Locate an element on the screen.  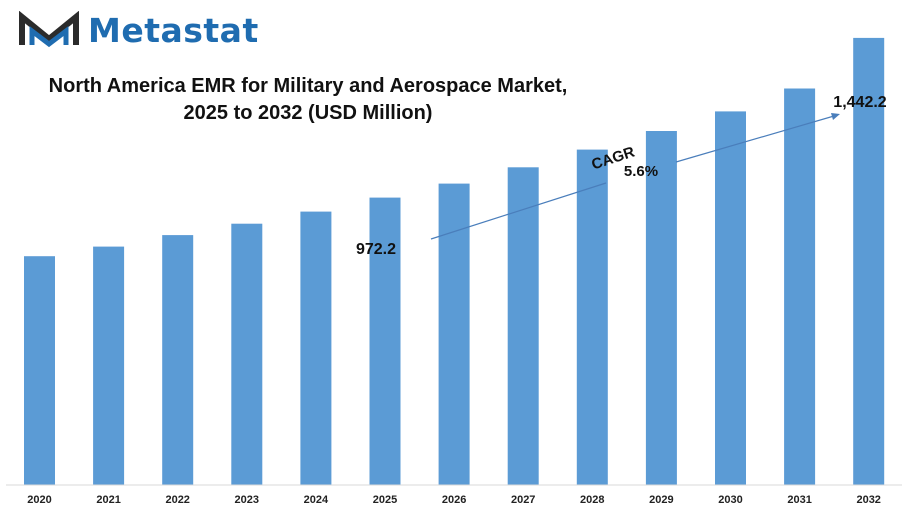
x-tick-label-2021: 2021 is located at coordinates (108, 500).